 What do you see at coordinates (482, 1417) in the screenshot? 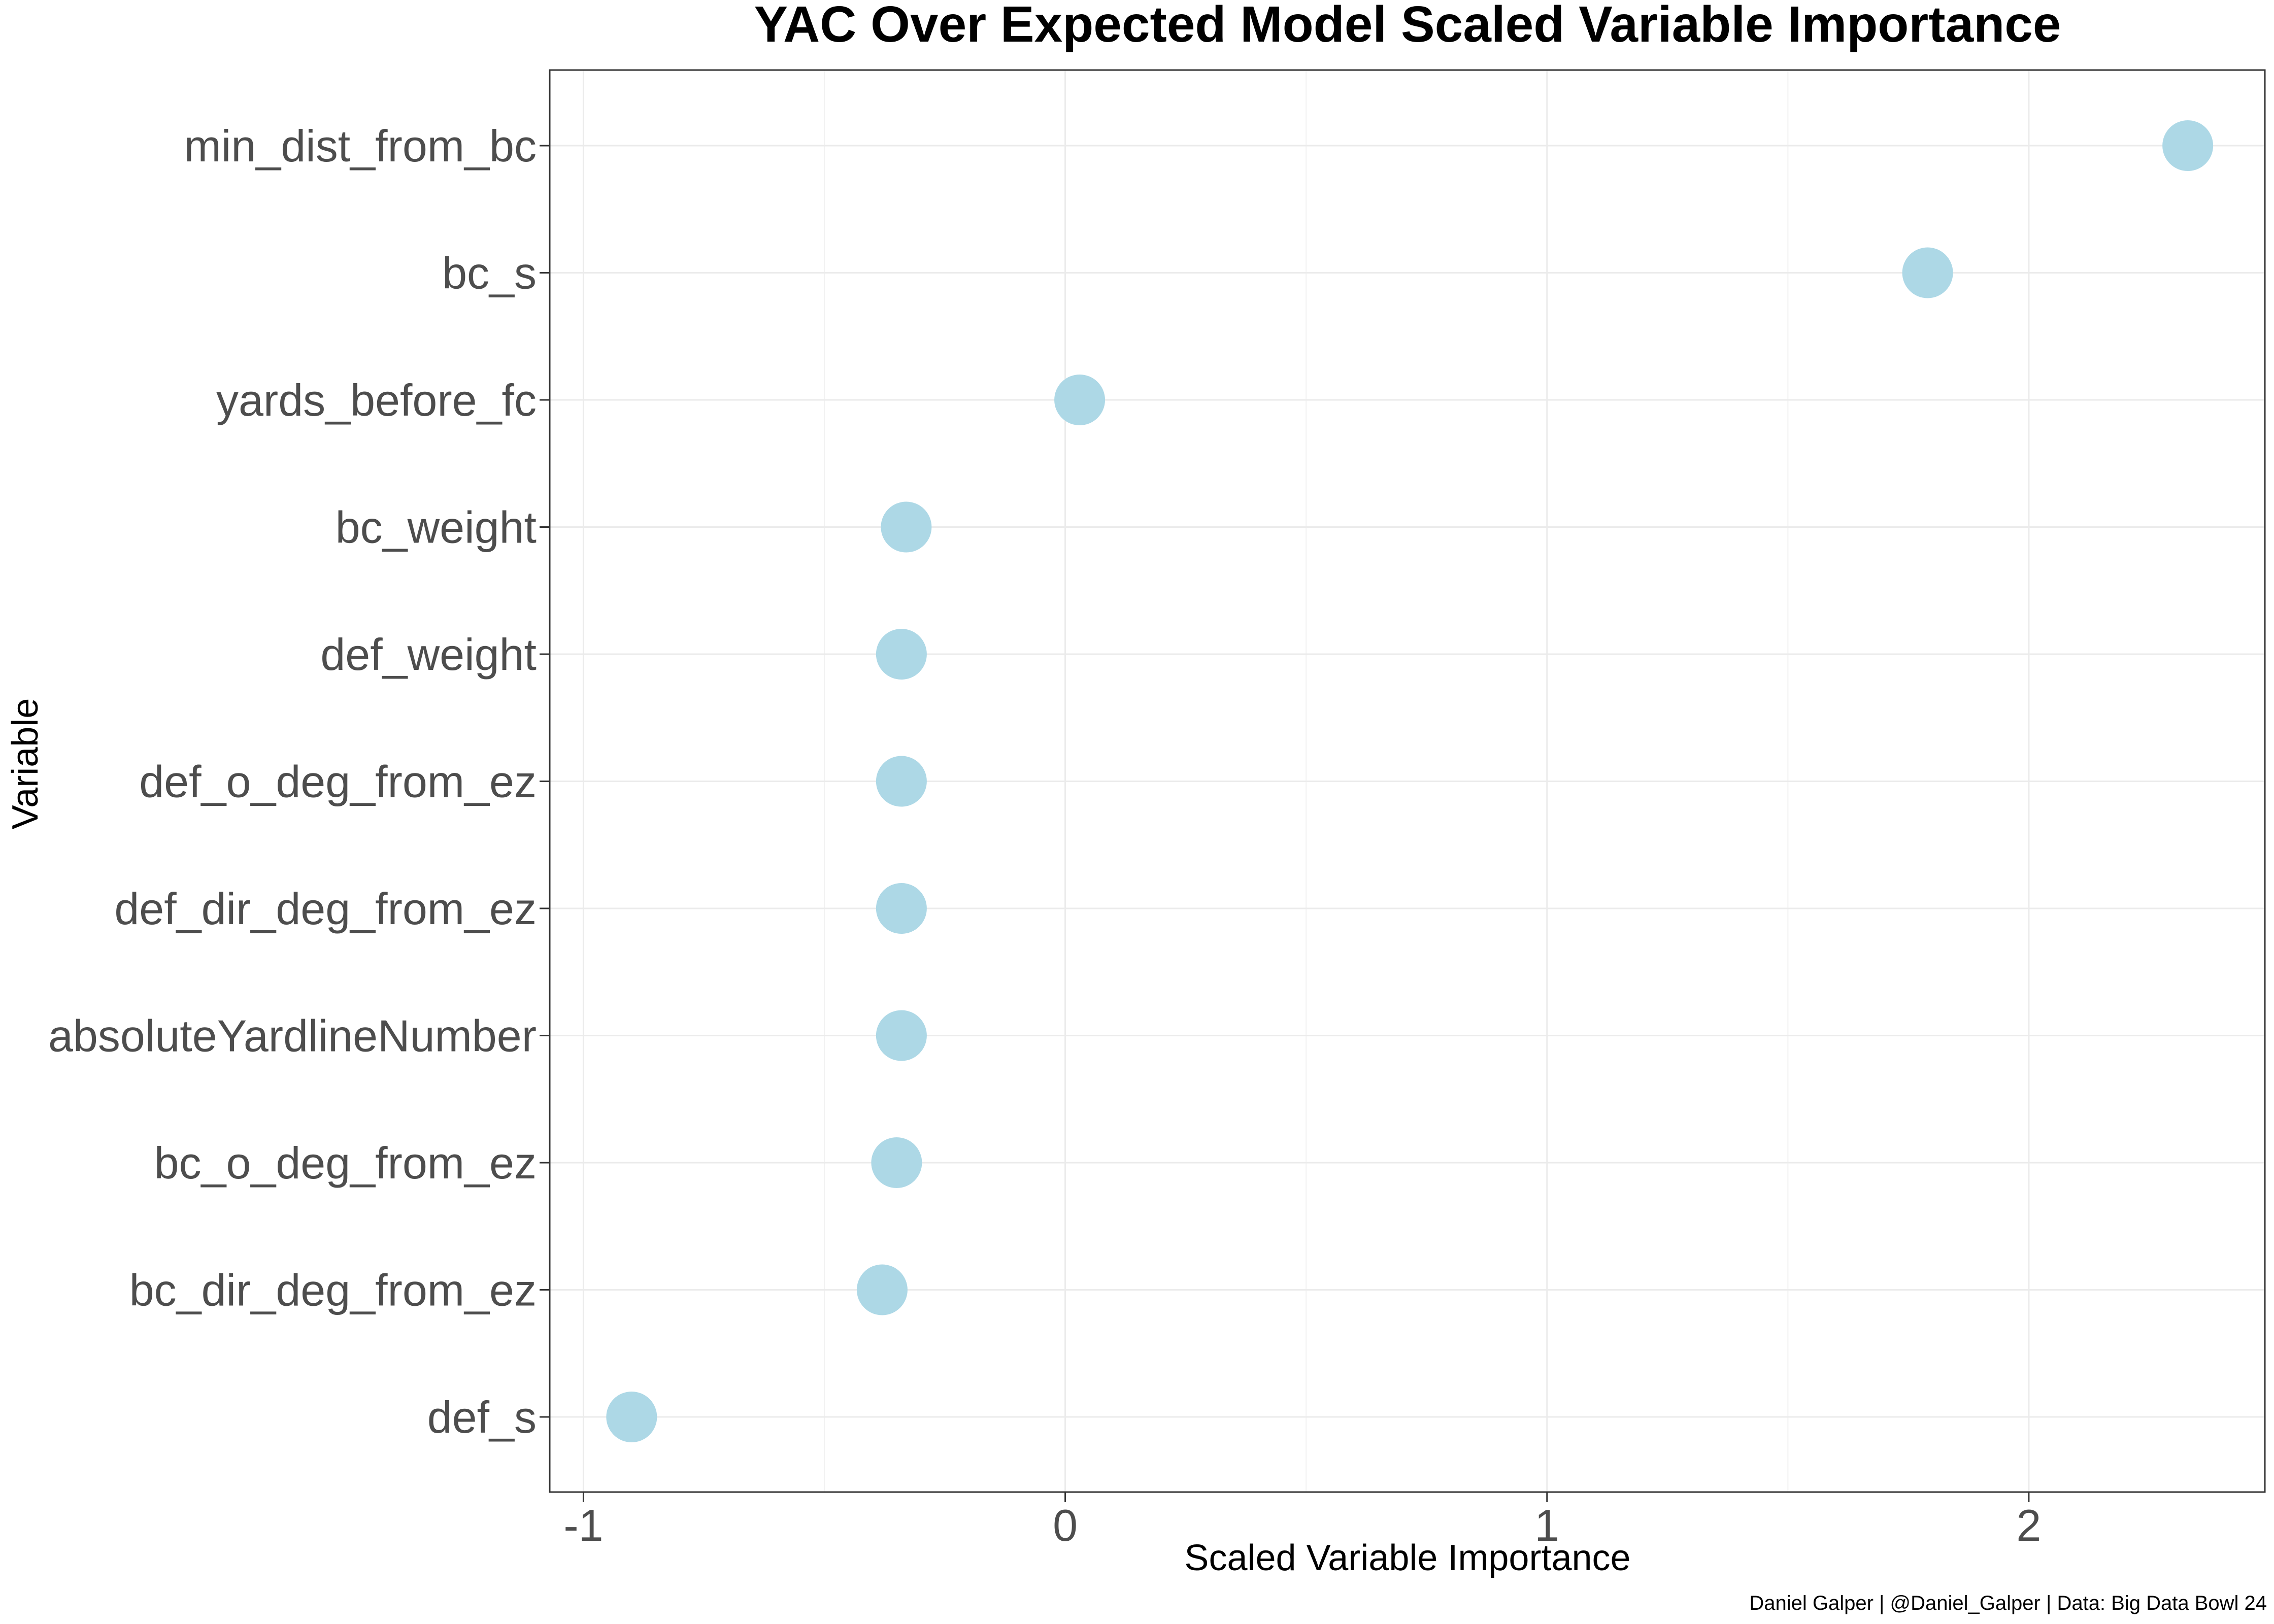
I see `y-tick-label: def_s` at bounding box center [482, 1417].